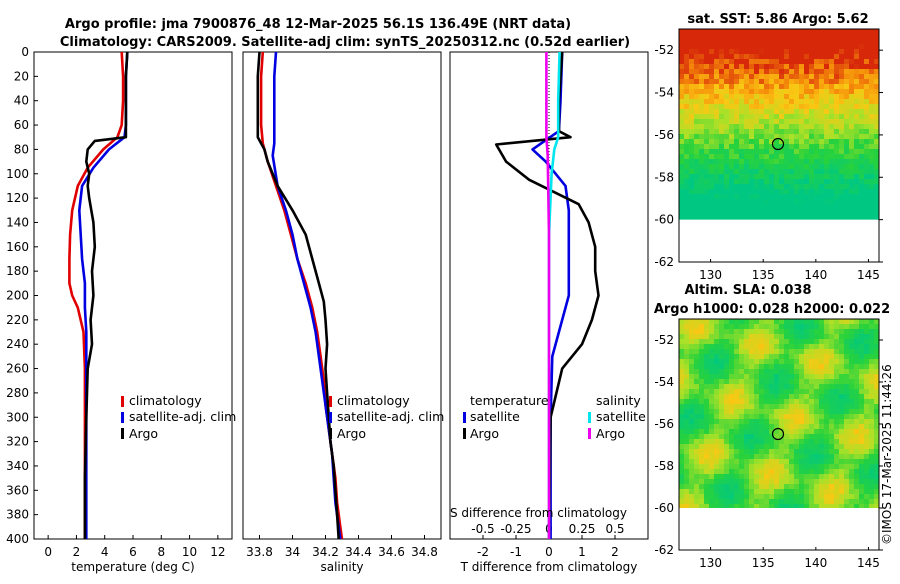 The height and width of the screenshot is (584, 900). What do you see at coordinates (178, 417) in the screenshot?
I see `temperature-legend: climatology satellite-adj. clim Argo` at bounding box center [178, 417].